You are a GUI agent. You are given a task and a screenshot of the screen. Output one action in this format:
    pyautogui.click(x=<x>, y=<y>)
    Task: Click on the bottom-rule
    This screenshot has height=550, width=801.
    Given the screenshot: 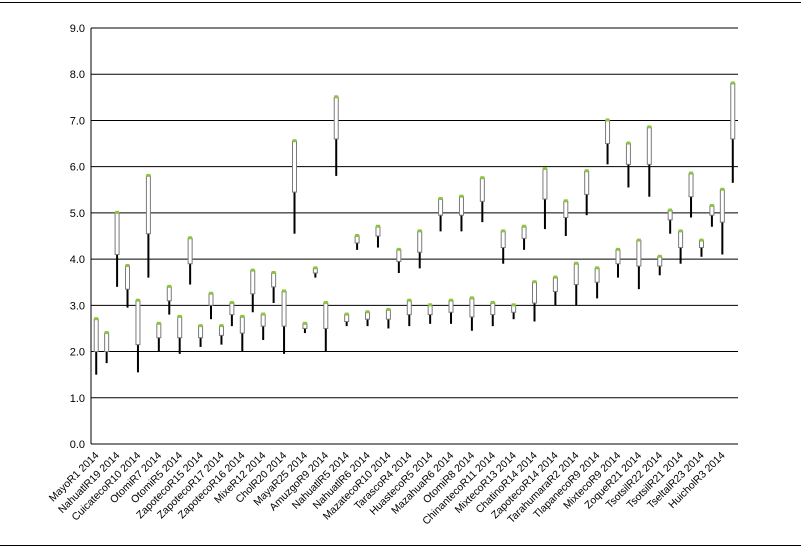 What is the action you would take?
    pyautogui.click(x=400, y=545)
    